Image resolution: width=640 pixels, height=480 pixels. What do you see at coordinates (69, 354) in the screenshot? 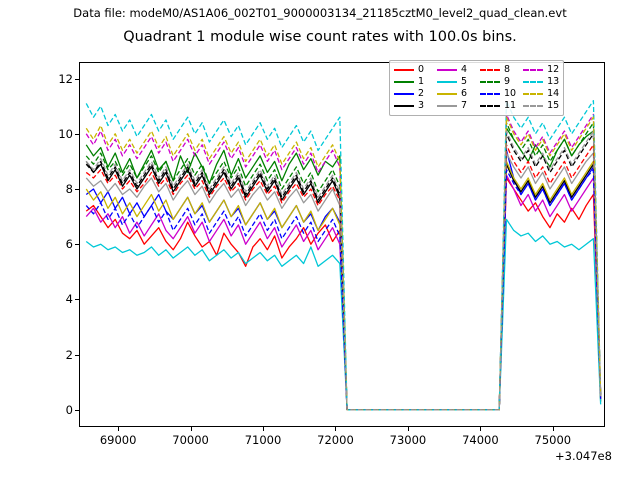
I see `y-tick-label: 2` at bounding box center [69, 354].